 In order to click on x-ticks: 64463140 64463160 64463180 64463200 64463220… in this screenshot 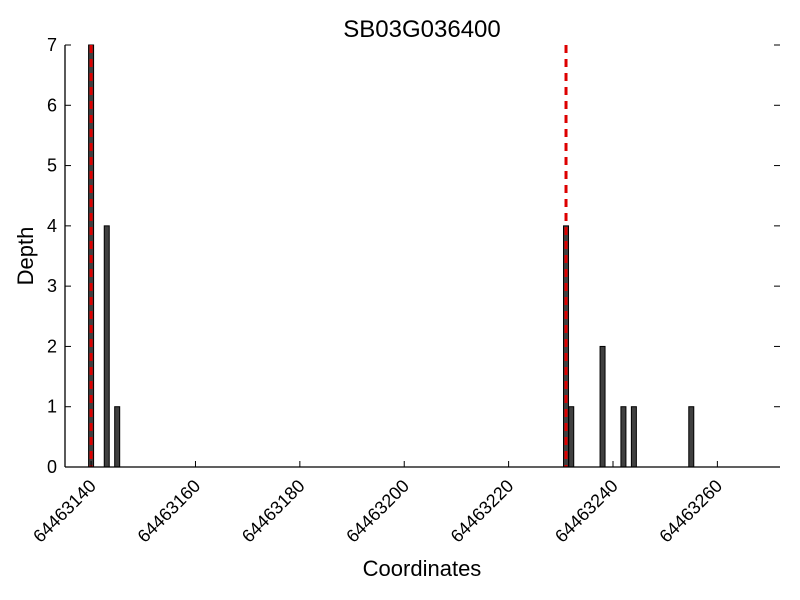, I will do `click(377, 503)`.